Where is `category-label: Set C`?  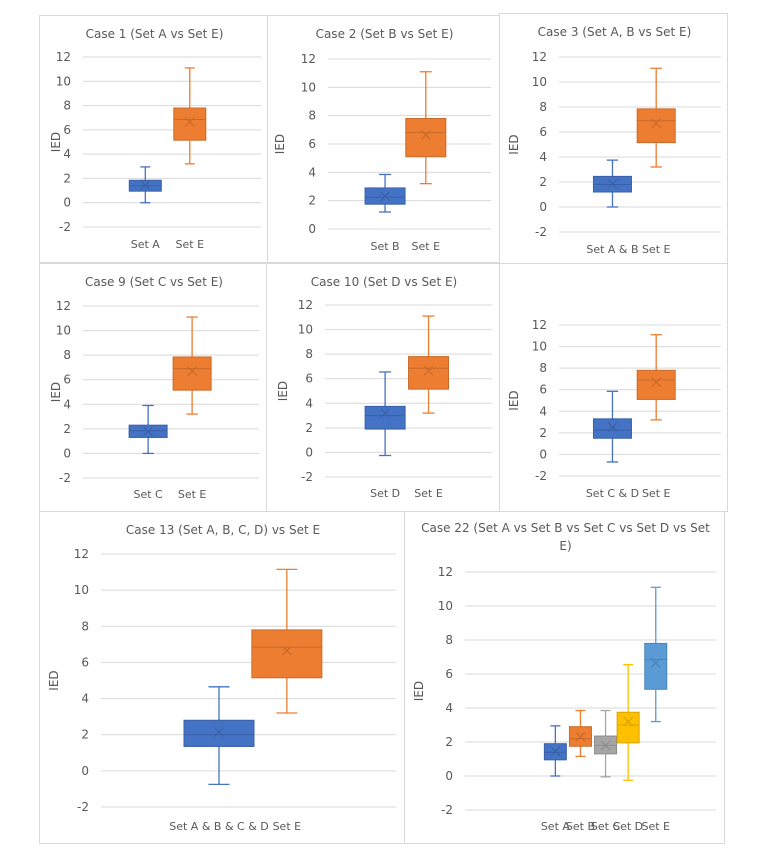 category-label: Set C is located at coordinates (148, 494).